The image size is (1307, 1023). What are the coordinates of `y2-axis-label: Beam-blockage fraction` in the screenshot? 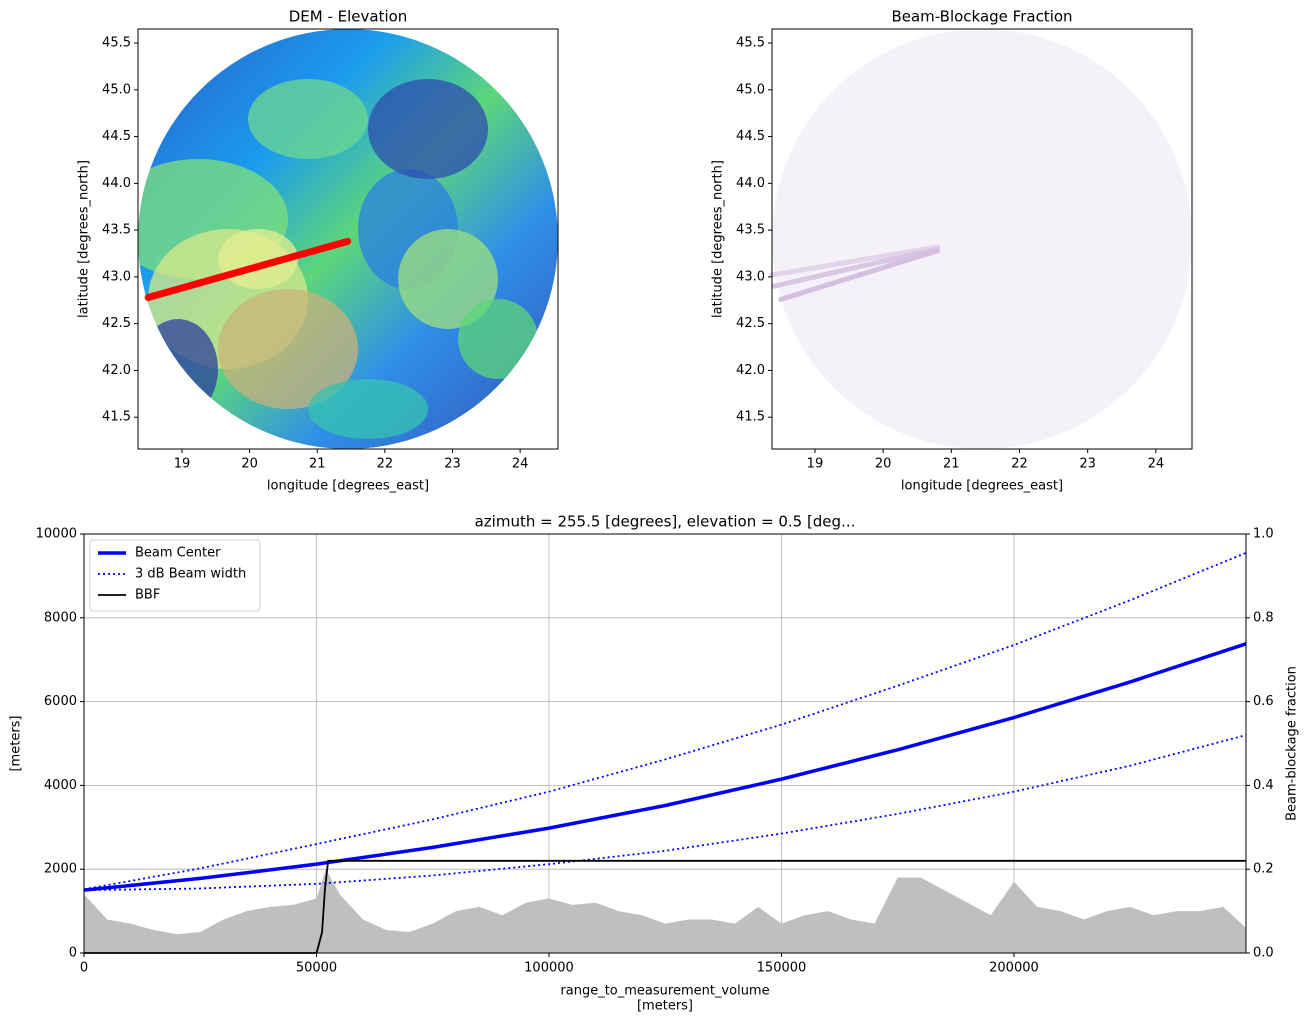 It's located at (1292, 743).